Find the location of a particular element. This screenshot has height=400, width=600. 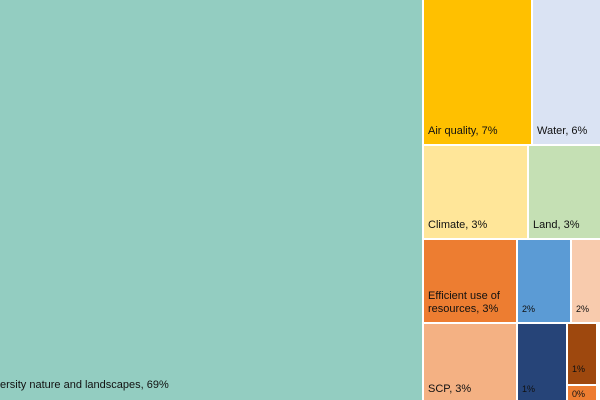

treemap-tile: 0% is located at coordinates (583, 393).